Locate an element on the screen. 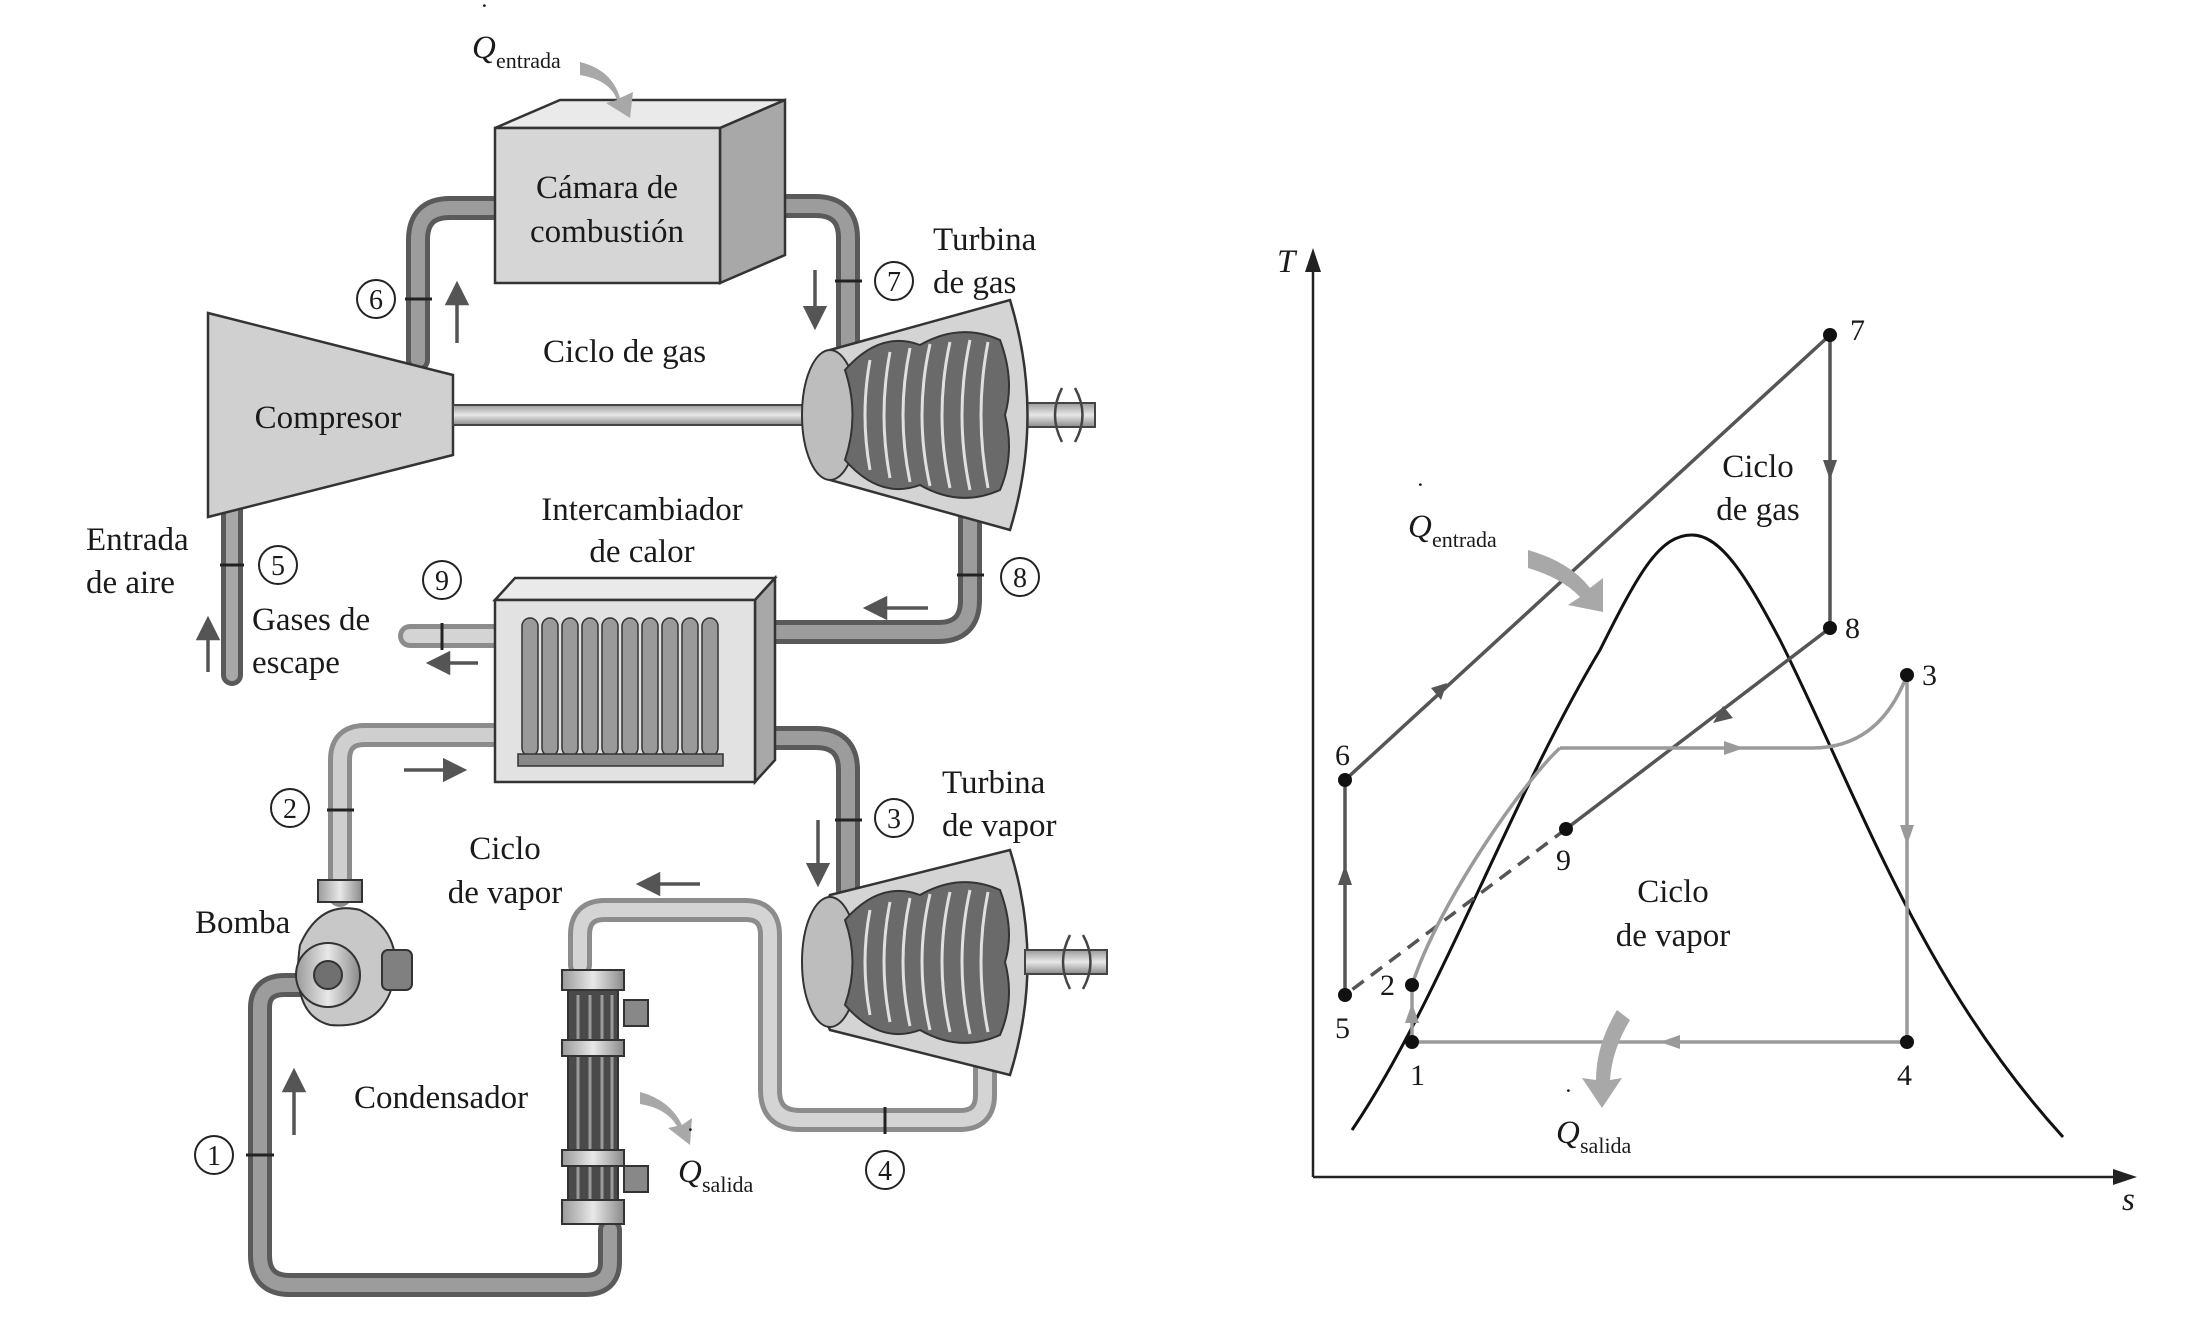 The width and height of the screenshot is (2202, 1317). gas-turbine-label-2: de gas is located at coordinates (974, 283).